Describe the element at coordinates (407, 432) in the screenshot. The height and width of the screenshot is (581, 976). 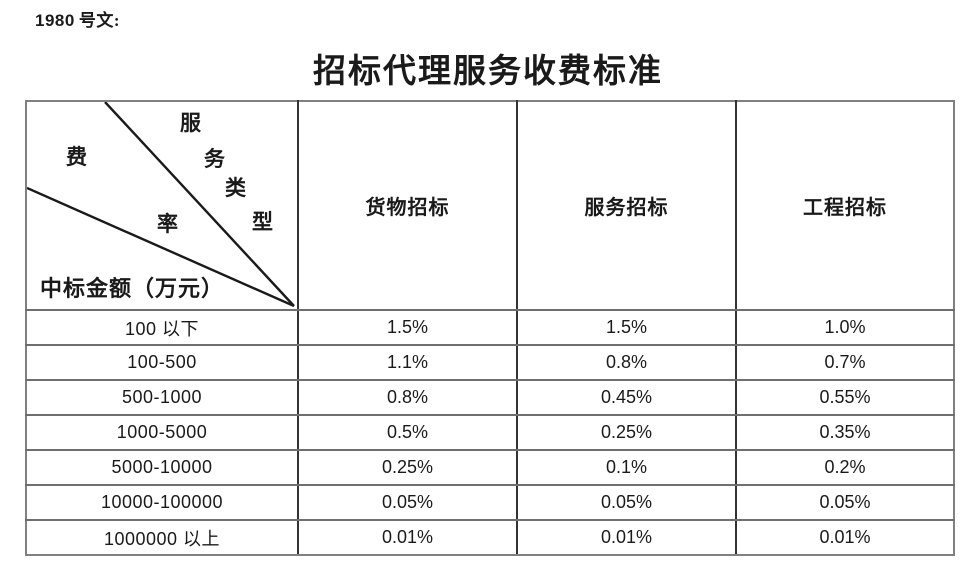
I see `rate-cell: 0.5%` at that location.